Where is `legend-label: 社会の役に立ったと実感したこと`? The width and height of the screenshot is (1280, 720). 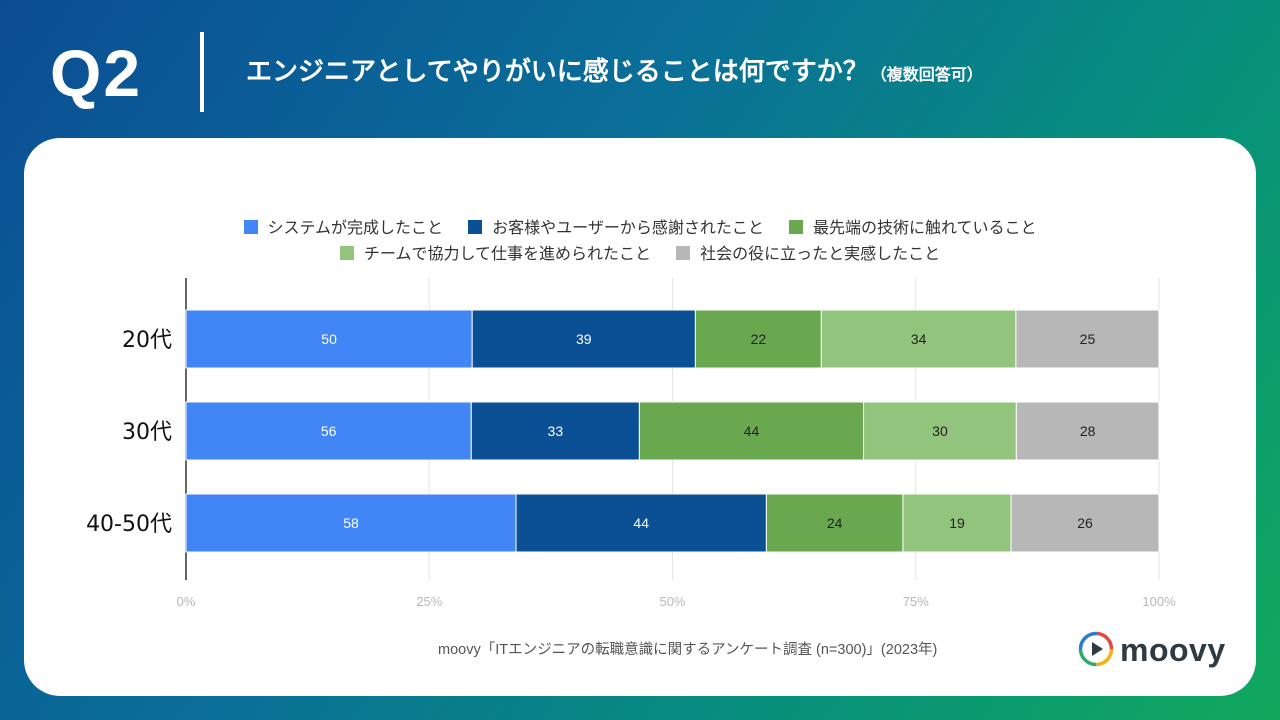
legend-label: 社会の役に立ったと実感したこと is located at coordinates (820, 253).